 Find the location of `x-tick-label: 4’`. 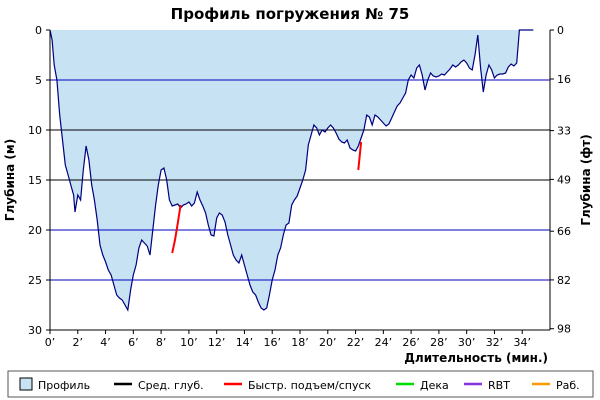

x-tick-label: 4’ is located at coordinates (105, 342).